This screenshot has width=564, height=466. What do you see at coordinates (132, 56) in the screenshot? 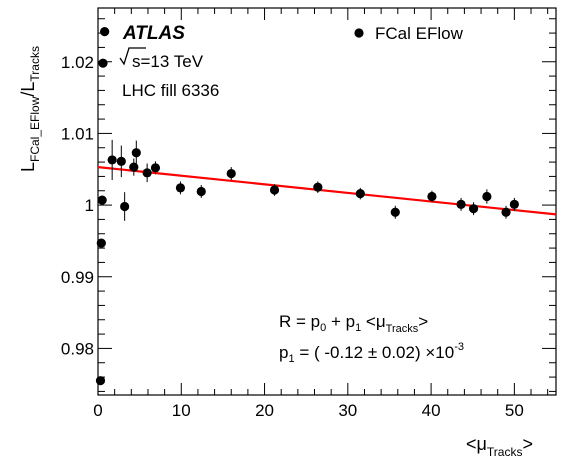
I see `sqrt-symbol-icon` at bounding box center [132, 56].